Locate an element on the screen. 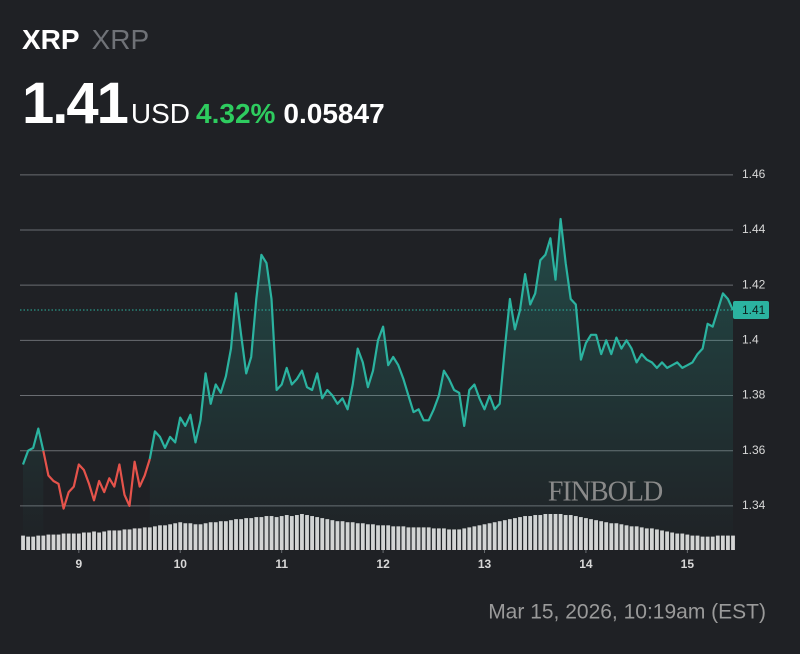 This screenshot has width=800, height=654. change-percent: 4.32% is located at coordinates (236, 113).